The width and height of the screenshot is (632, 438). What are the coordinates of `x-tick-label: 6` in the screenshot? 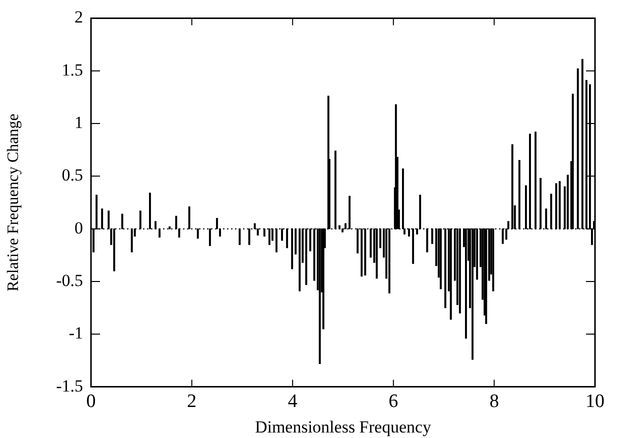 It's located at (393, 401).